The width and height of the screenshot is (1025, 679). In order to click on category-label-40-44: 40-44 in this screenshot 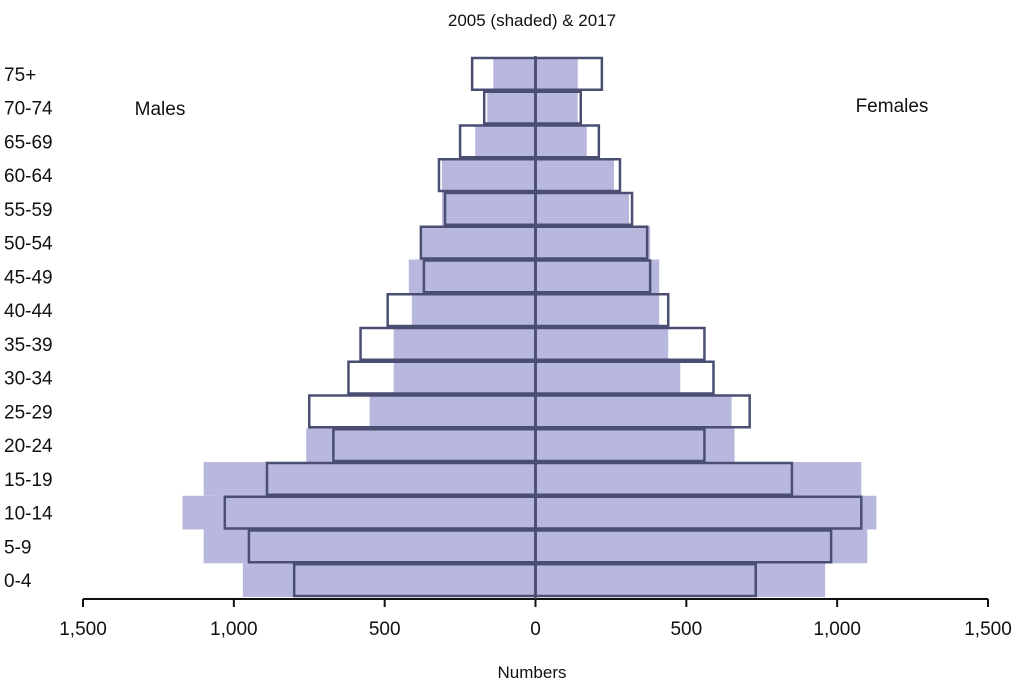, I will do `click(28, 311)`.